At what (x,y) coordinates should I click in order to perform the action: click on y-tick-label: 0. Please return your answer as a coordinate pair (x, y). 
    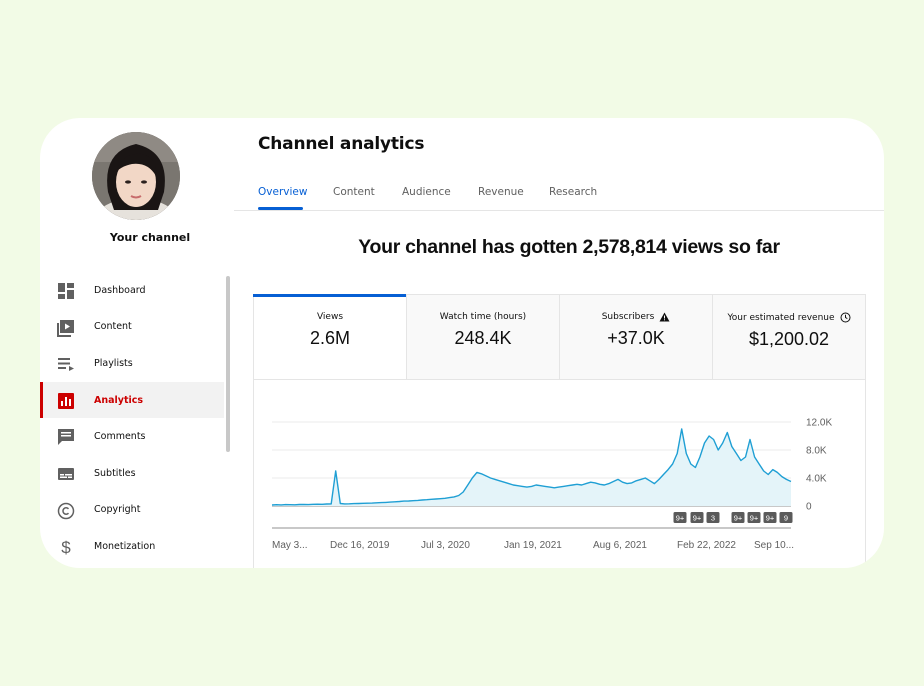
    Looking at the image, I should click on (809, 507).